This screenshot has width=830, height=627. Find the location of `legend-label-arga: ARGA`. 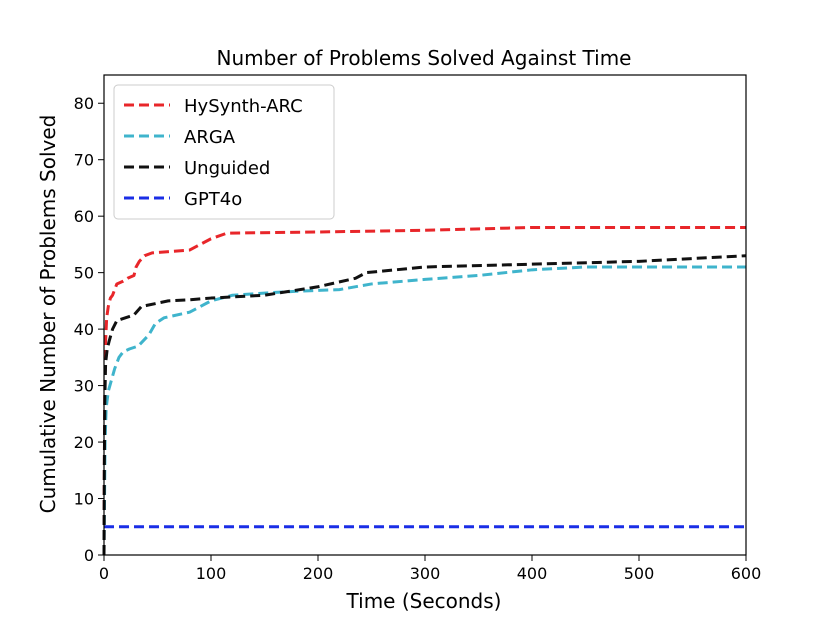

legend-label-arga: ARGA is located at coordinates (210, 137).